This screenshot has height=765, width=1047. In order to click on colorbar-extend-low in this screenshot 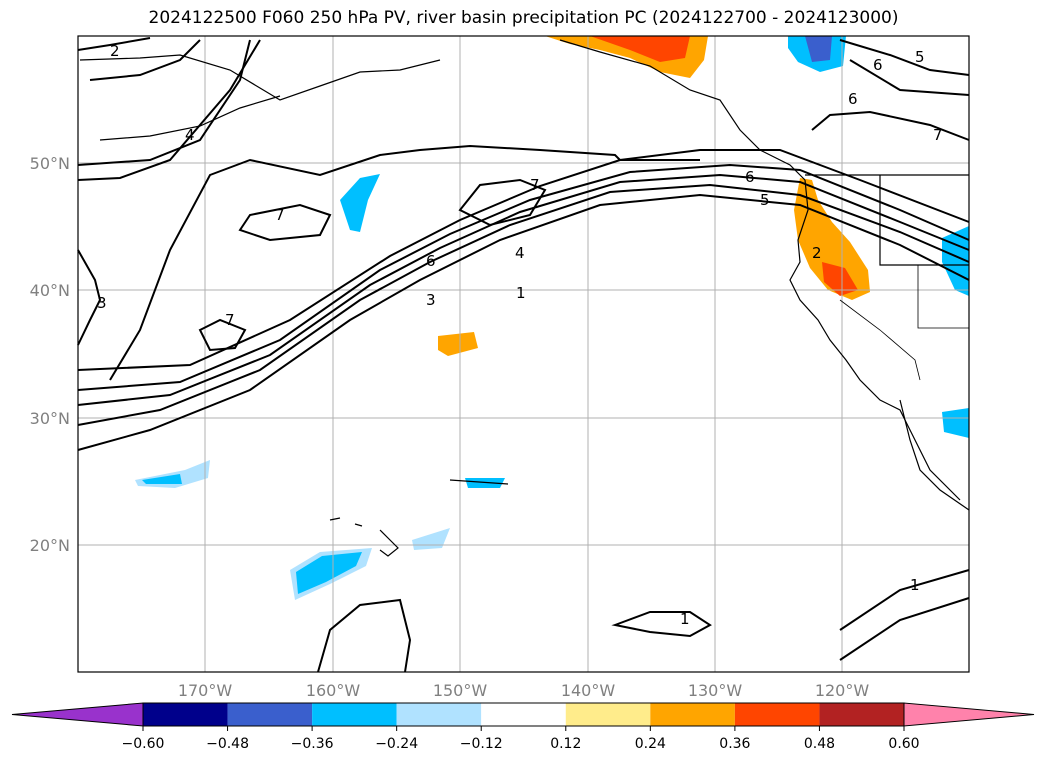, I will do `click(77, 714)`.